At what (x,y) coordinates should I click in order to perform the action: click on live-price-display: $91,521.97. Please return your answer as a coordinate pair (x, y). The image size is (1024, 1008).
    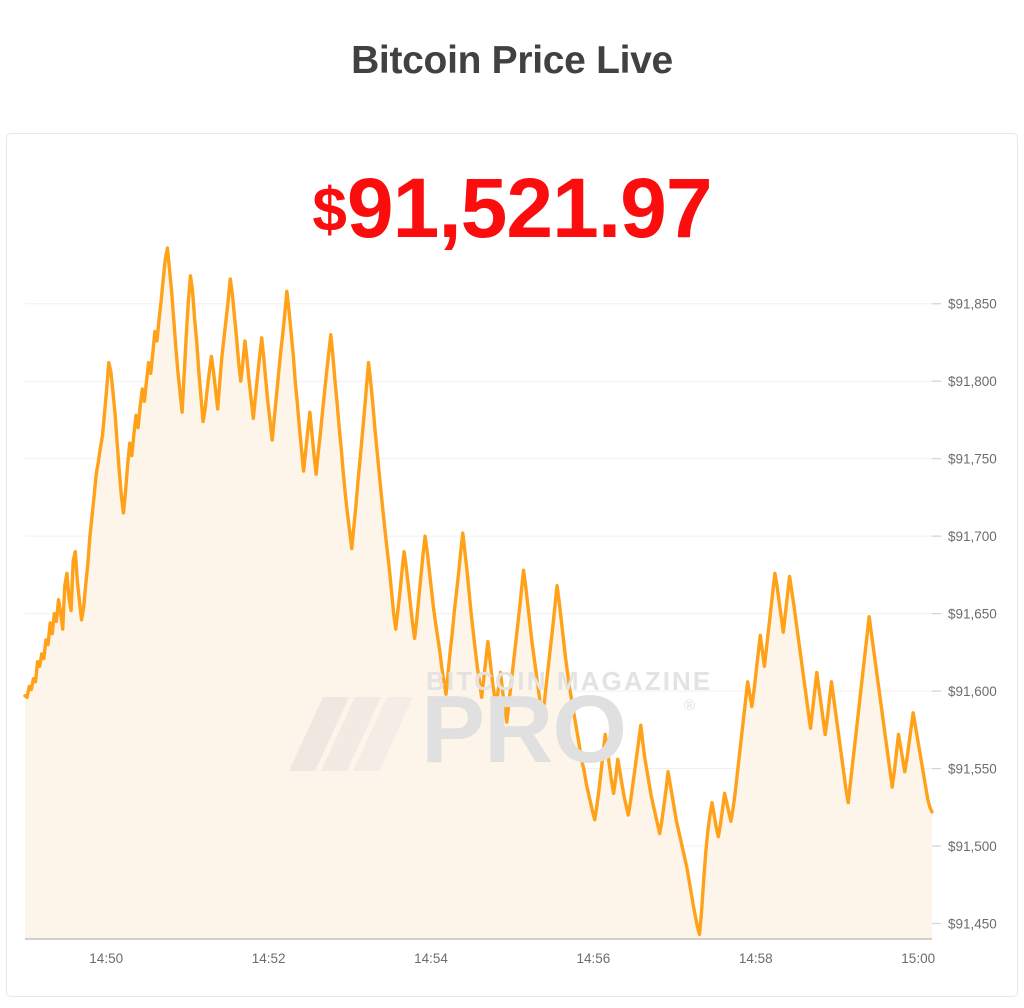
    Looking at the image, I should click on (512, 208).